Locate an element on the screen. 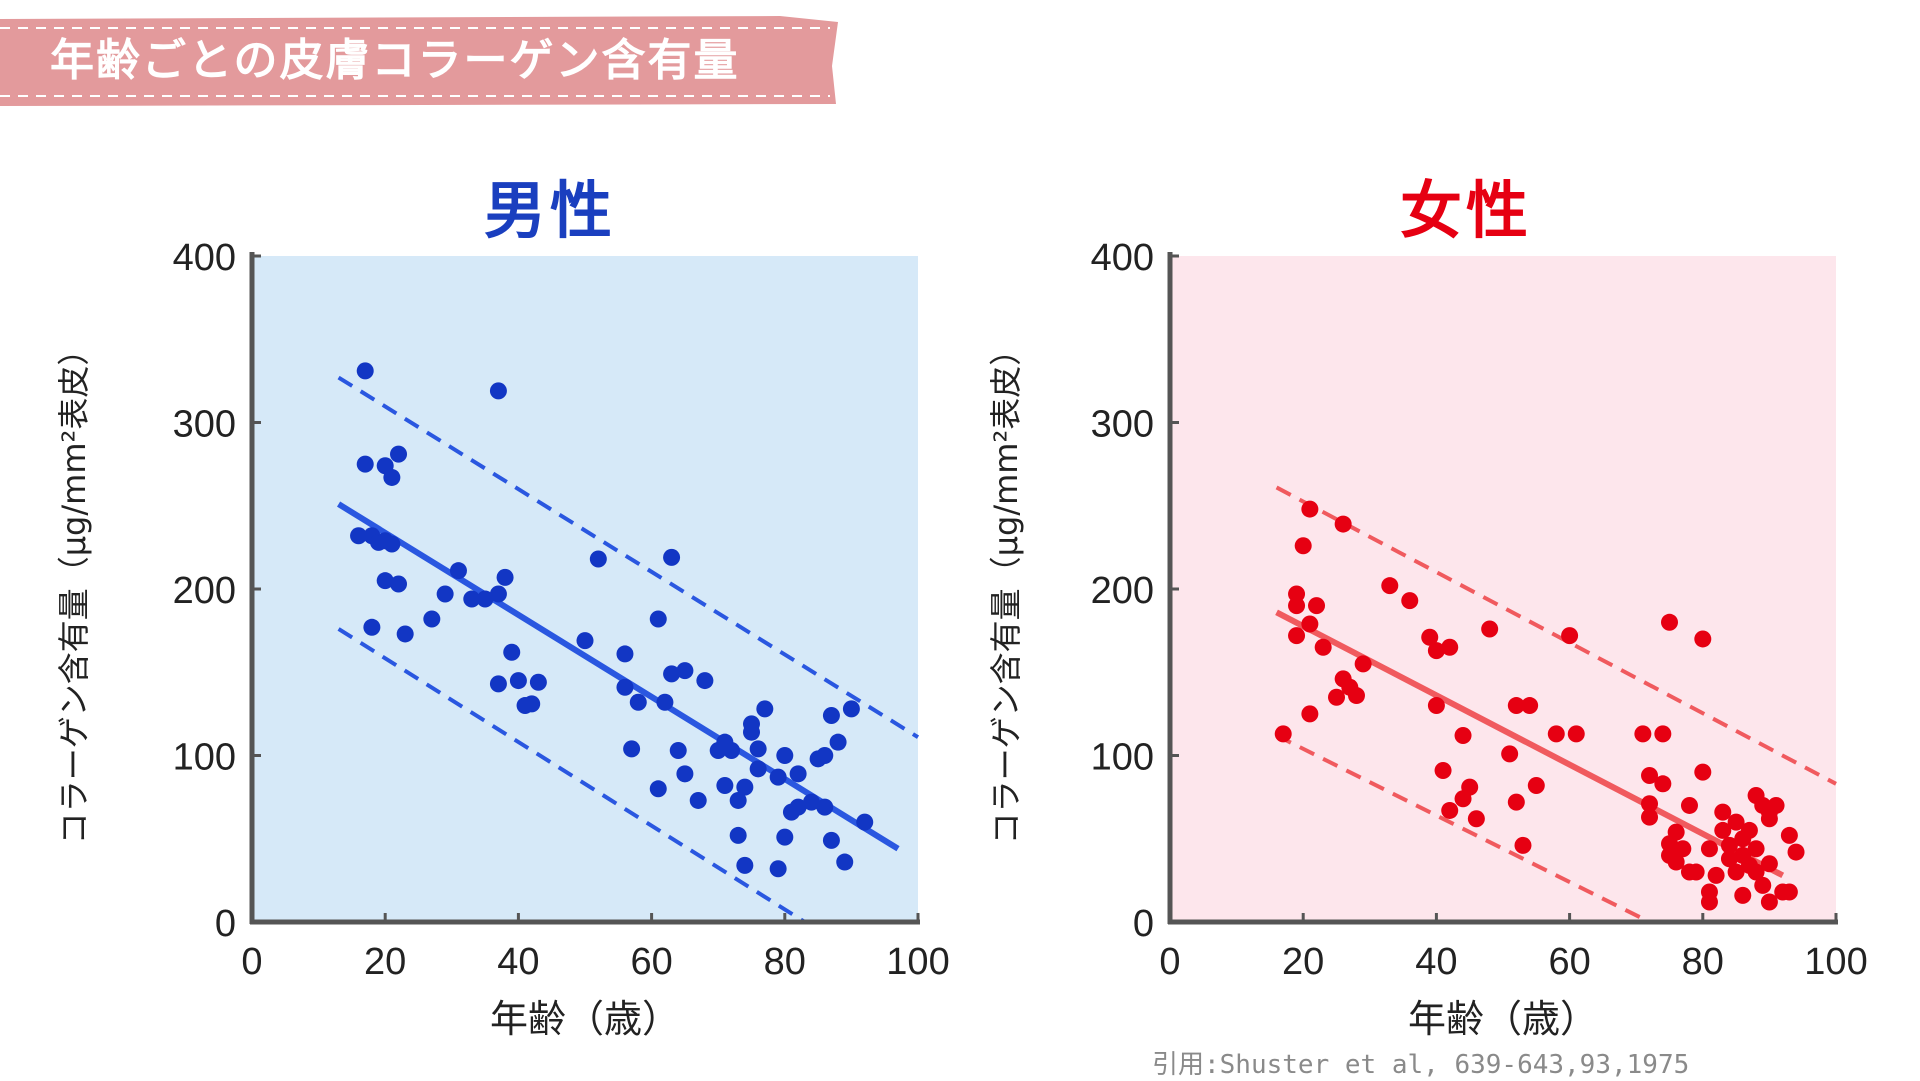 Image resolution: width=1920 pixels, height=1081 pixels. male-y-tick-label: 100 is located at coordinates (204, 758).